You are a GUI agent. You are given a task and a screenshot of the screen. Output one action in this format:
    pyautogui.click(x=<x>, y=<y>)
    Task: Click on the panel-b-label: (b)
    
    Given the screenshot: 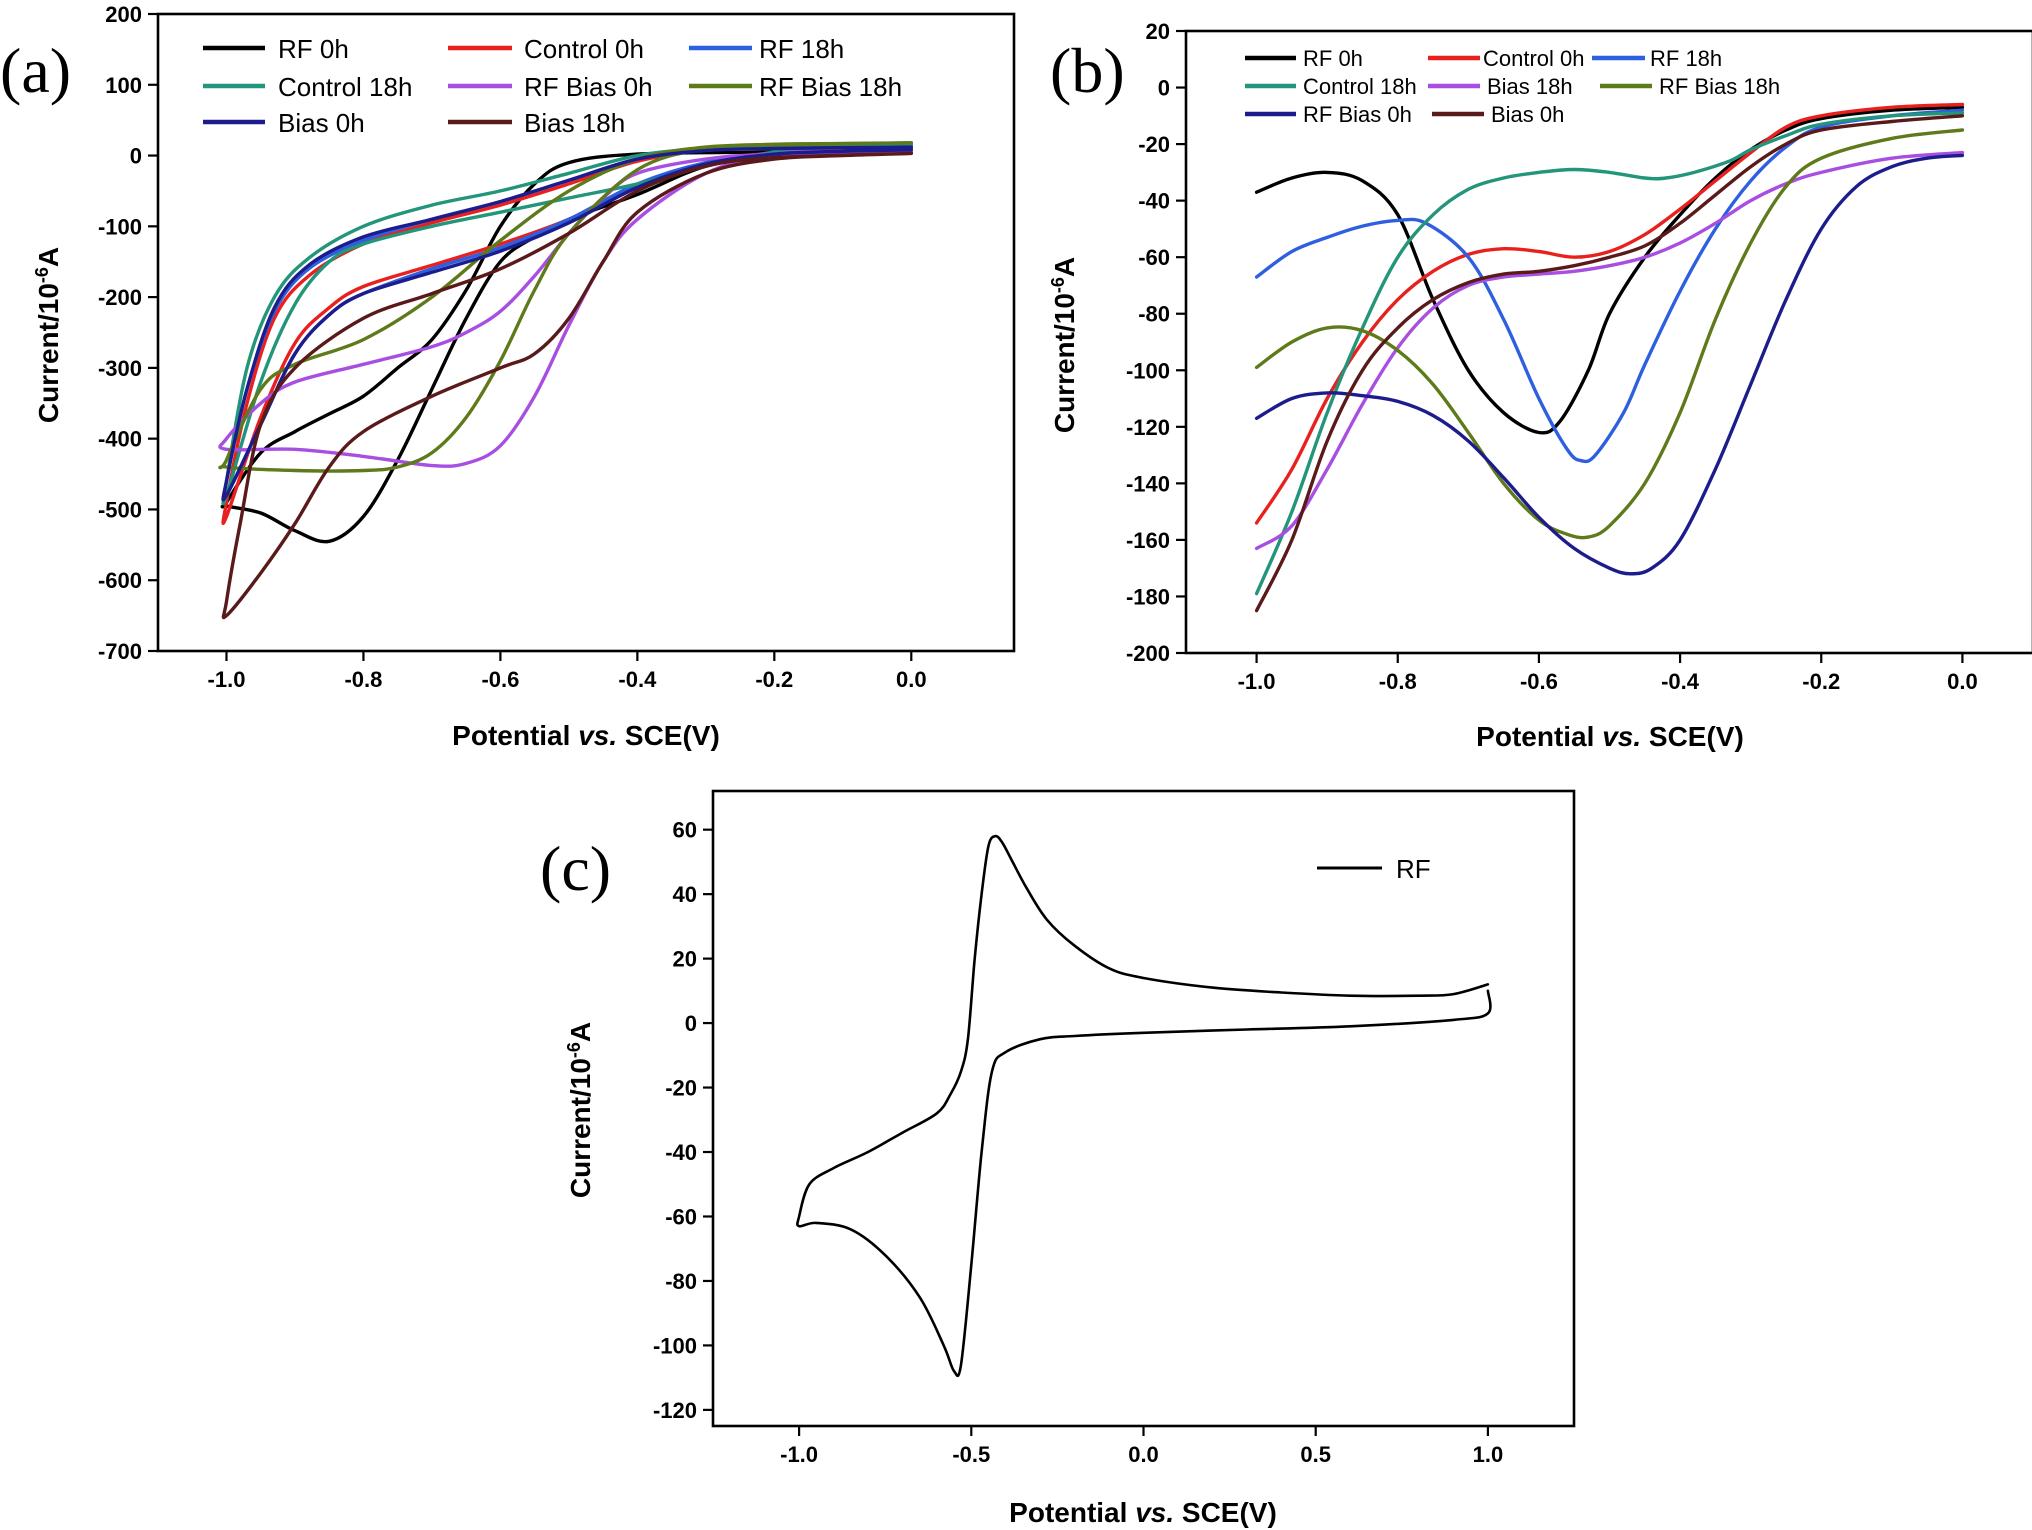 What is the action you would take?
    pyautogui.click(x=1087, y=70)
    